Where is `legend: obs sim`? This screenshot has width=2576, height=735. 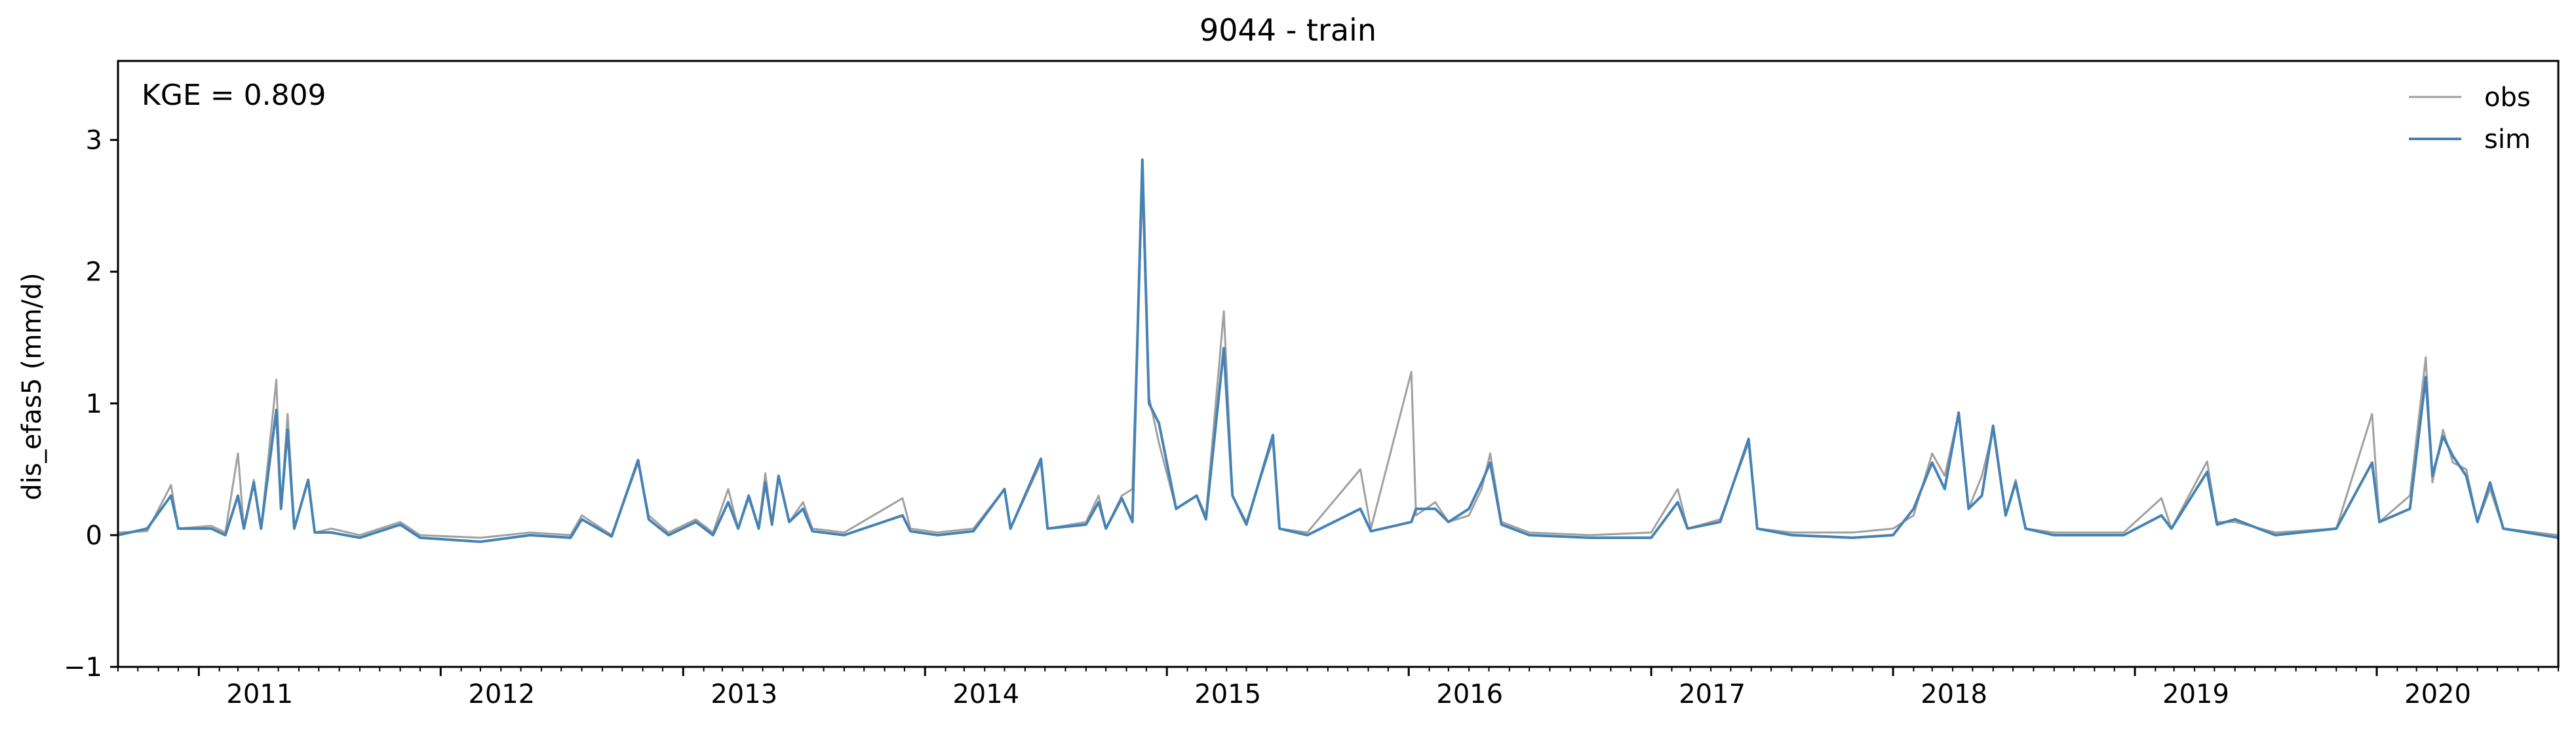 legend: obs sim is located at coordinates (2470, 119).